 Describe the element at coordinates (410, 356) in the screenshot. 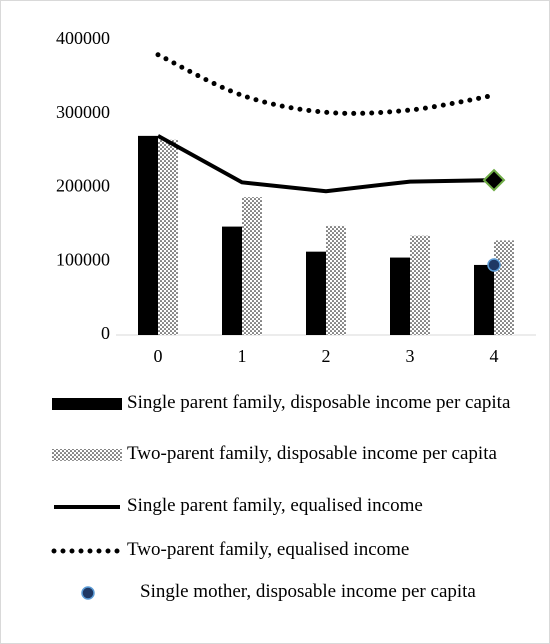

I see `x-tick-label: 3` at that location.